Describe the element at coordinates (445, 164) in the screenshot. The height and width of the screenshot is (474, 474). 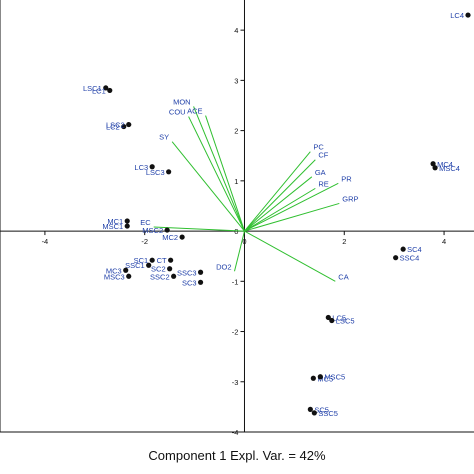
I see `score-label: MC4` at that location.